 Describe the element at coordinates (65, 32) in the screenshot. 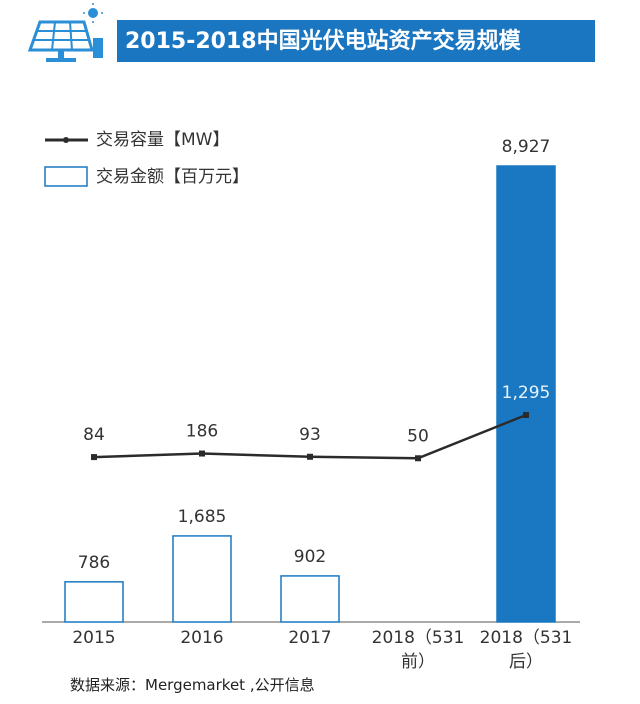

I see `solar-icon` at that location.